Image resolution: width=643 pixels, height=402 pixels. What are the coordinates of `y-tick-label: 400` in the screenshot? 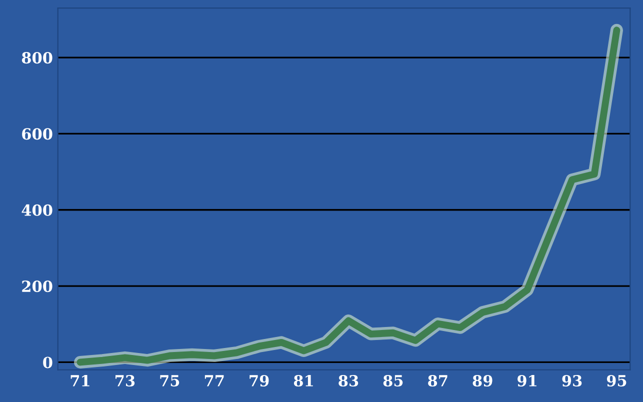 It's located at (37, 210).